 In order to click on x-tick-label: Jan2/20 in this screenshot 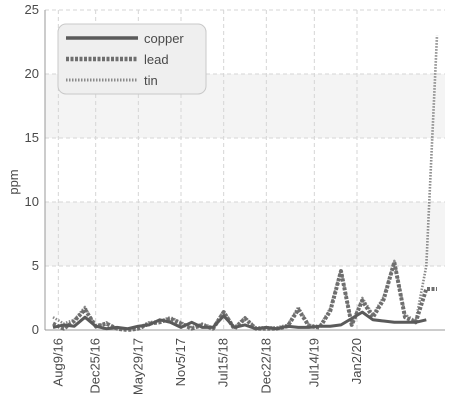, I will do `click(356, 361)`.